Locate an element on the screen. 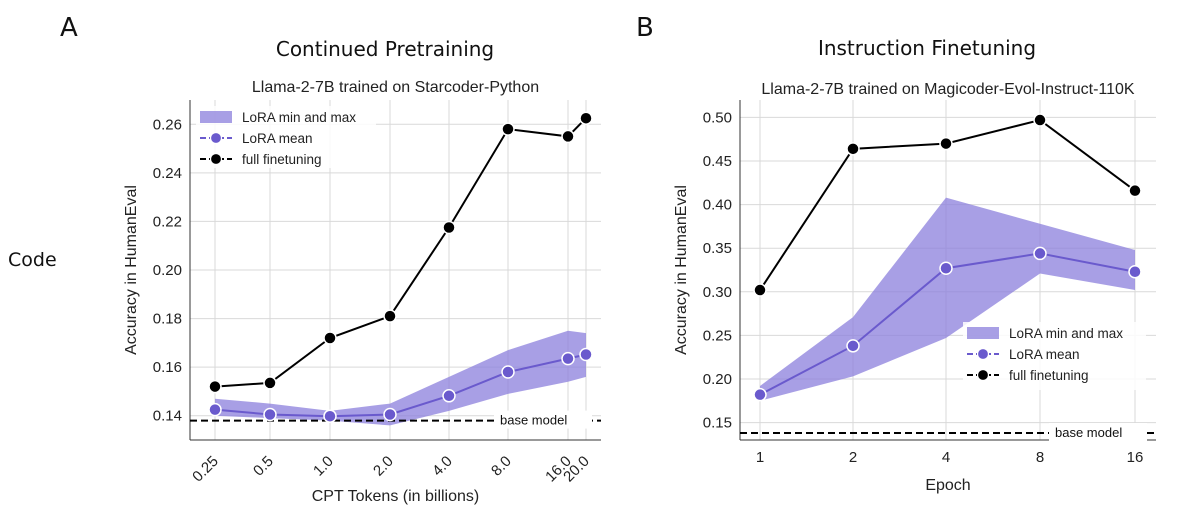  y-tick-label: 0.25 is located at coordinates (717, 335).